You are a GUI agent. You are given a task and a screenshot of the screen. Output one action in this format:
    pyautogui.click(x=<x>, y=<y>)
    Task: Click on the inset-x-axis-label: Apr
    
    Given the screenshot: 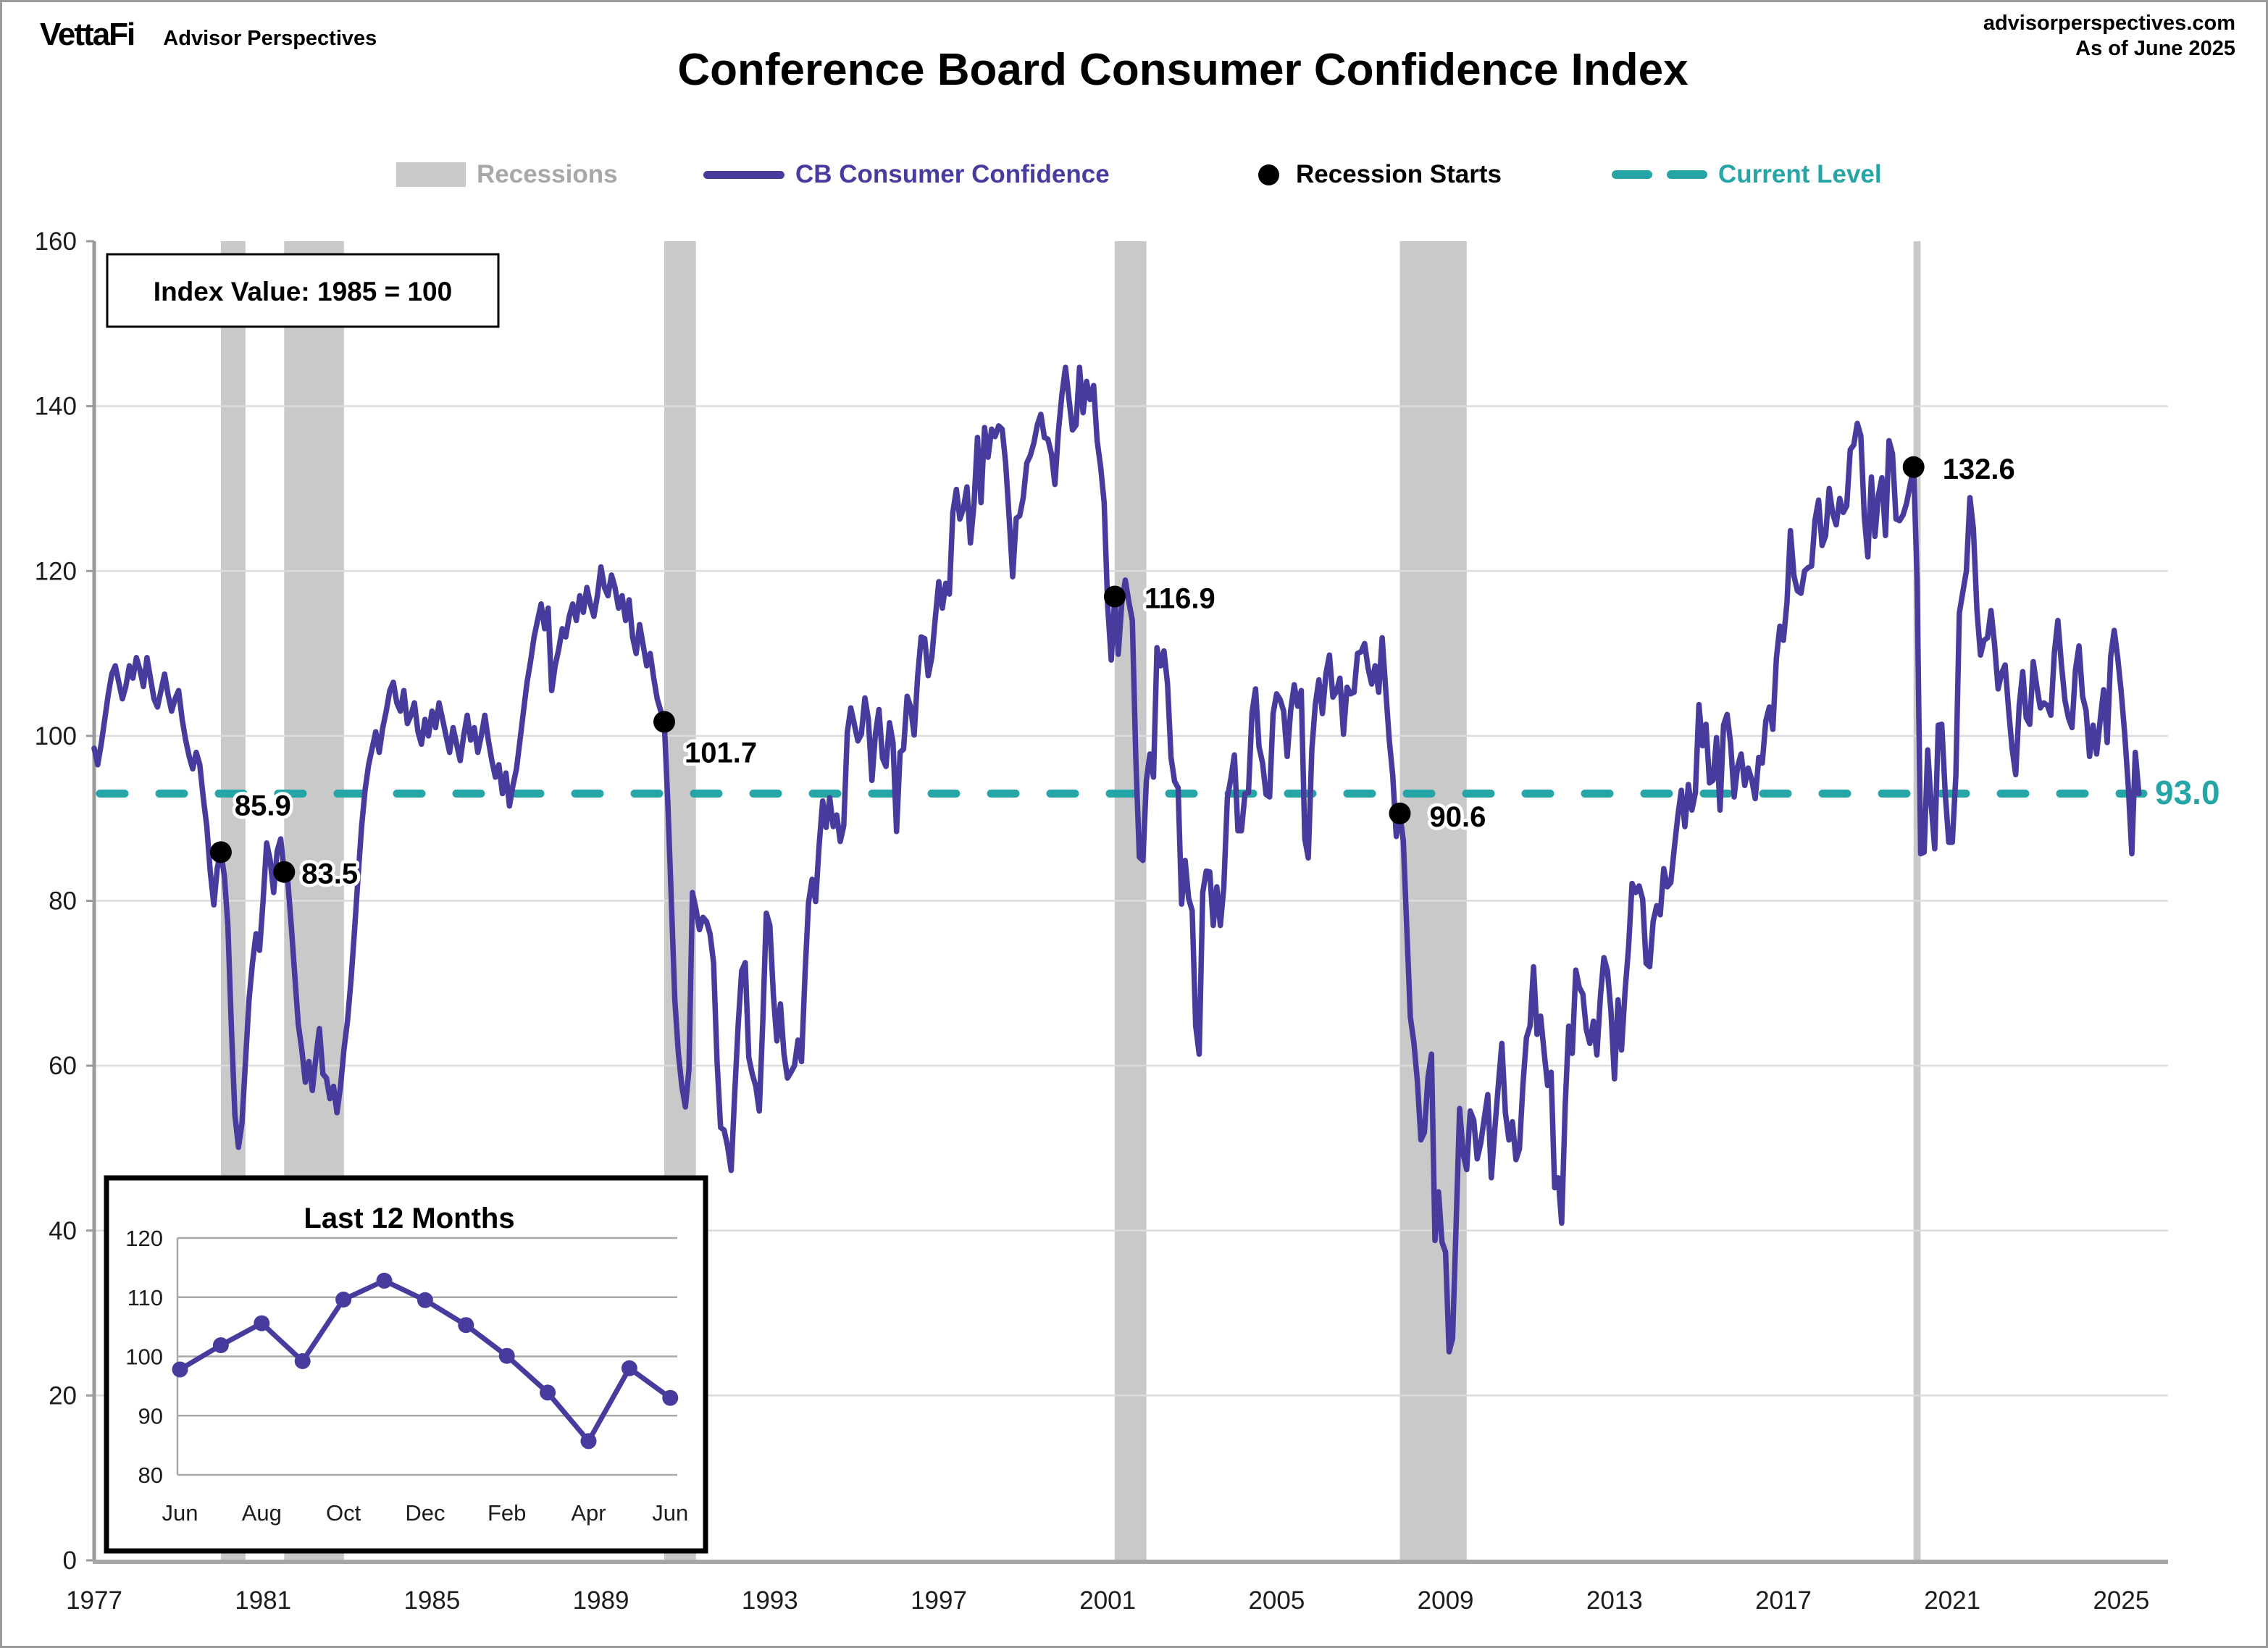 What is the action you would take?
    pyautogui.click(x=589, y=1513)
    